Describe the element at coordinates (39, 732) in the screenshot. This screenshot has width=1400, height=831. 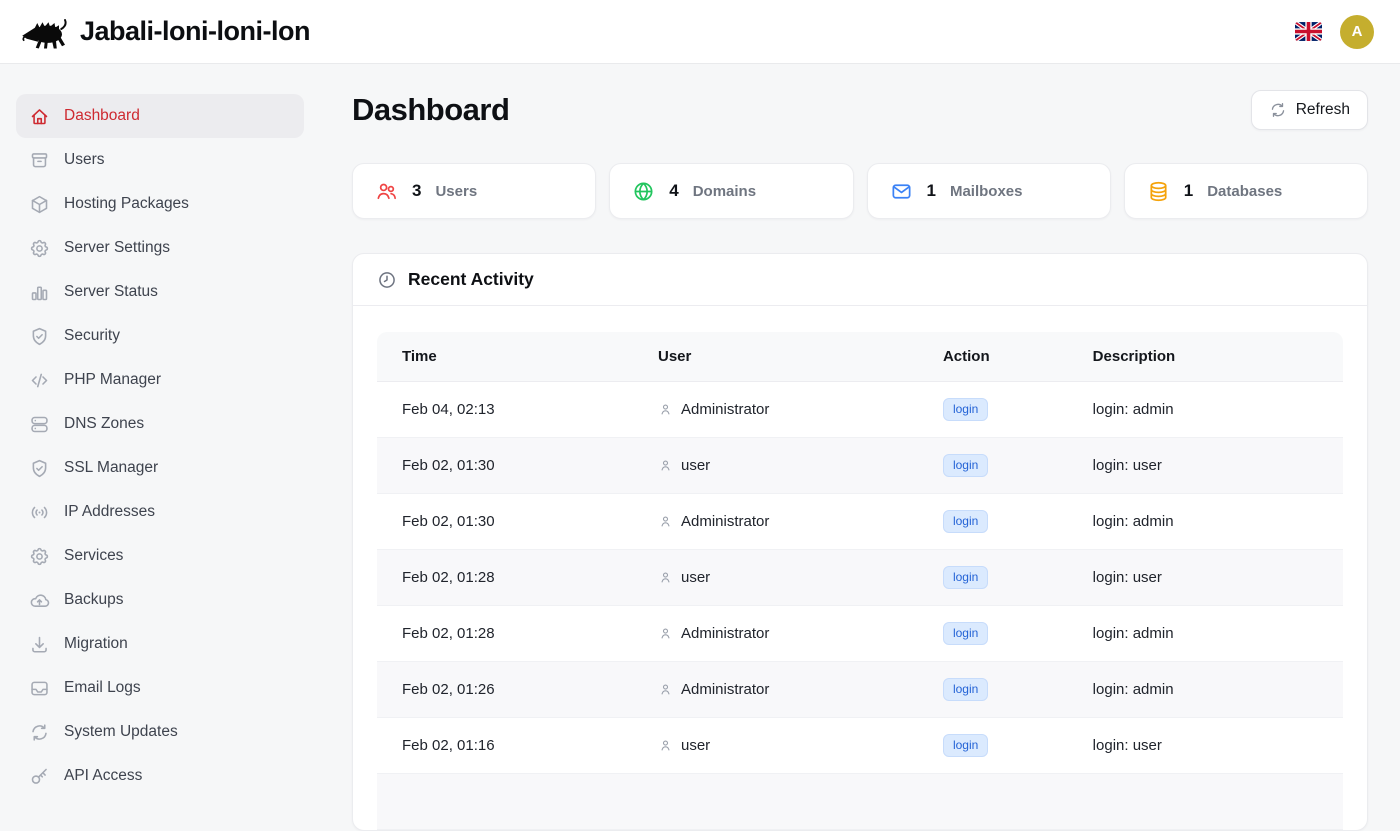
I see `refresh-icon` at that location.